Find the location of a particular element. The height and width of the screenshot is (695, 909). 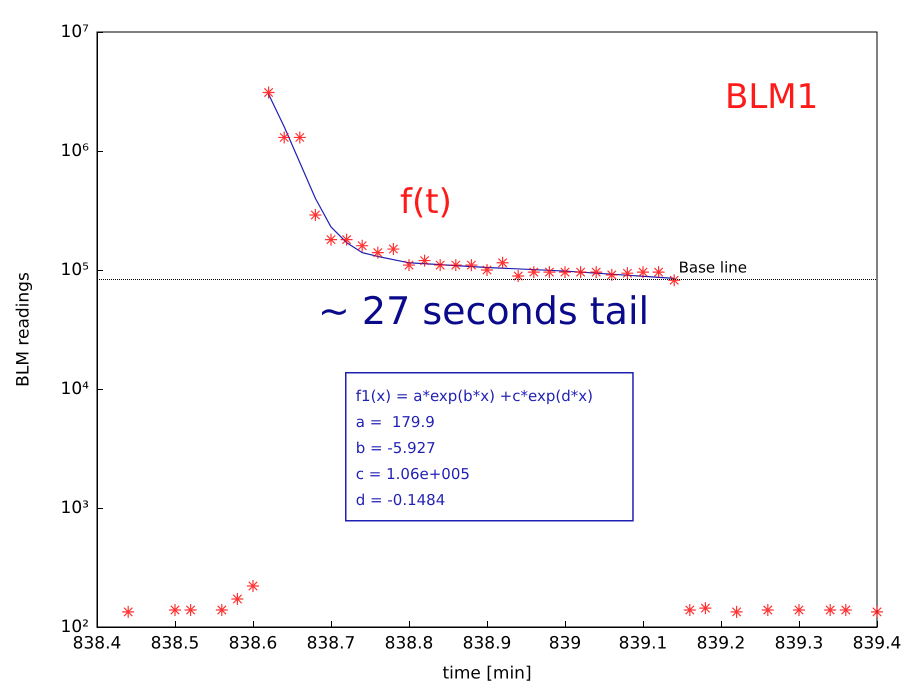

y-tick-label: 10⁵ is located at coordinates (74, 270).